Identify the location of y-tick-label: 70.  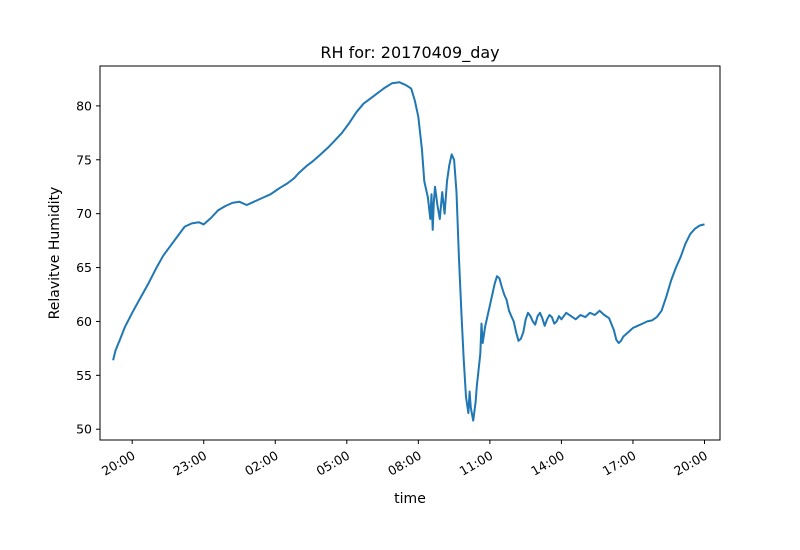
(84, 213).